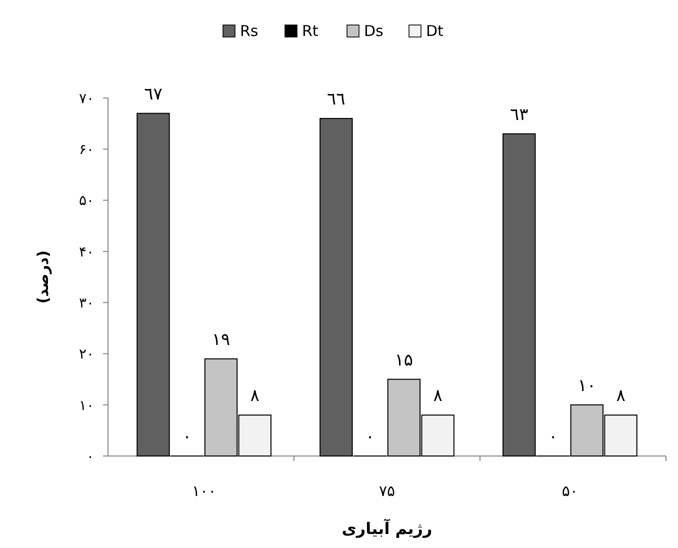 The height and width of the screenshot is (548, 678). Describe the element at coordinates (387, 528) in the screenshot. I see `x-axis-title: رژیم آبیاری` at that location.